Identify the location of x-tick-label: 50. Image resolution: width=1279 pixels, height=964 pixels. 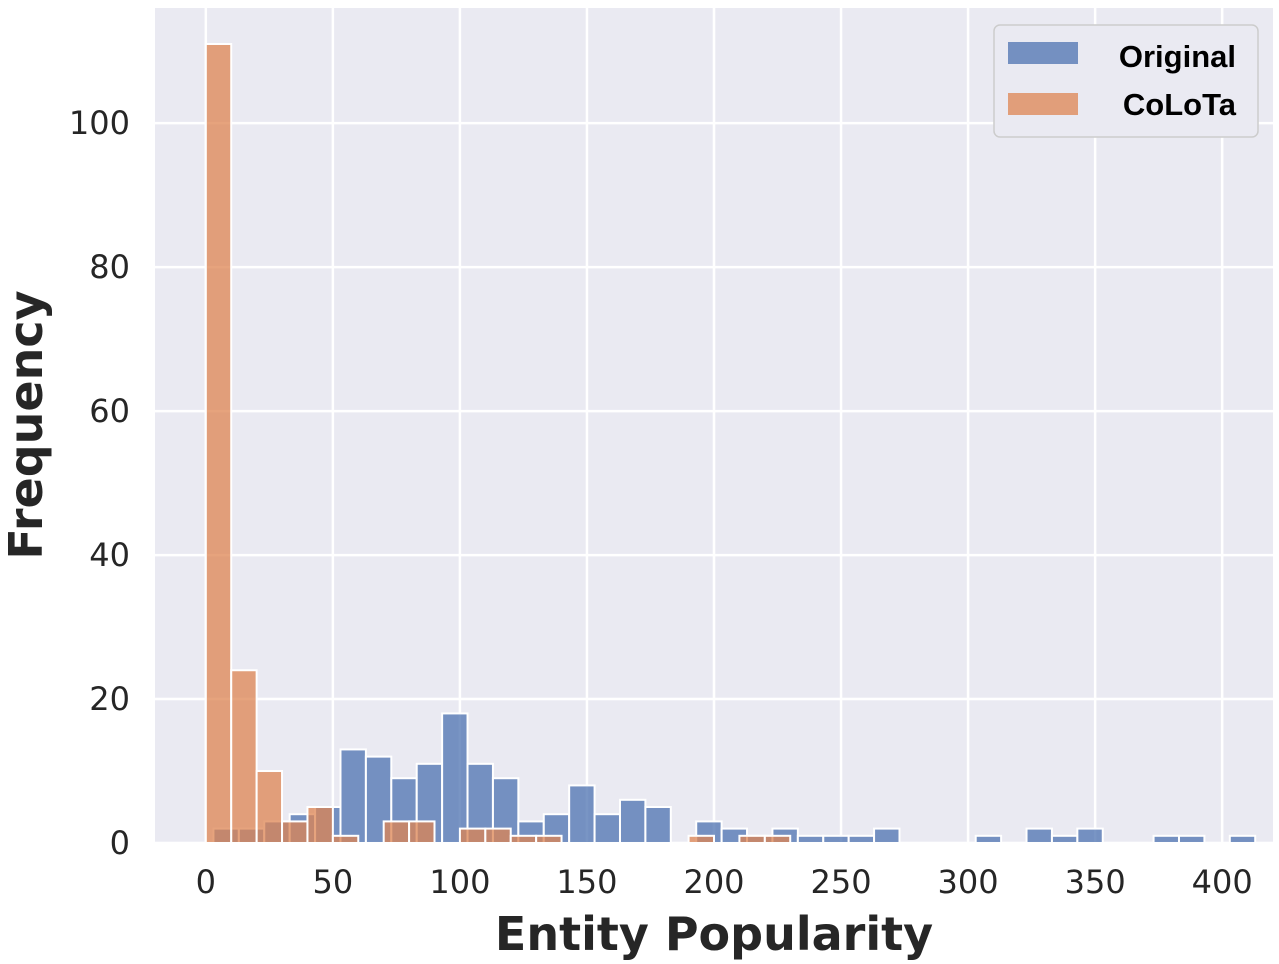
(333, 882).